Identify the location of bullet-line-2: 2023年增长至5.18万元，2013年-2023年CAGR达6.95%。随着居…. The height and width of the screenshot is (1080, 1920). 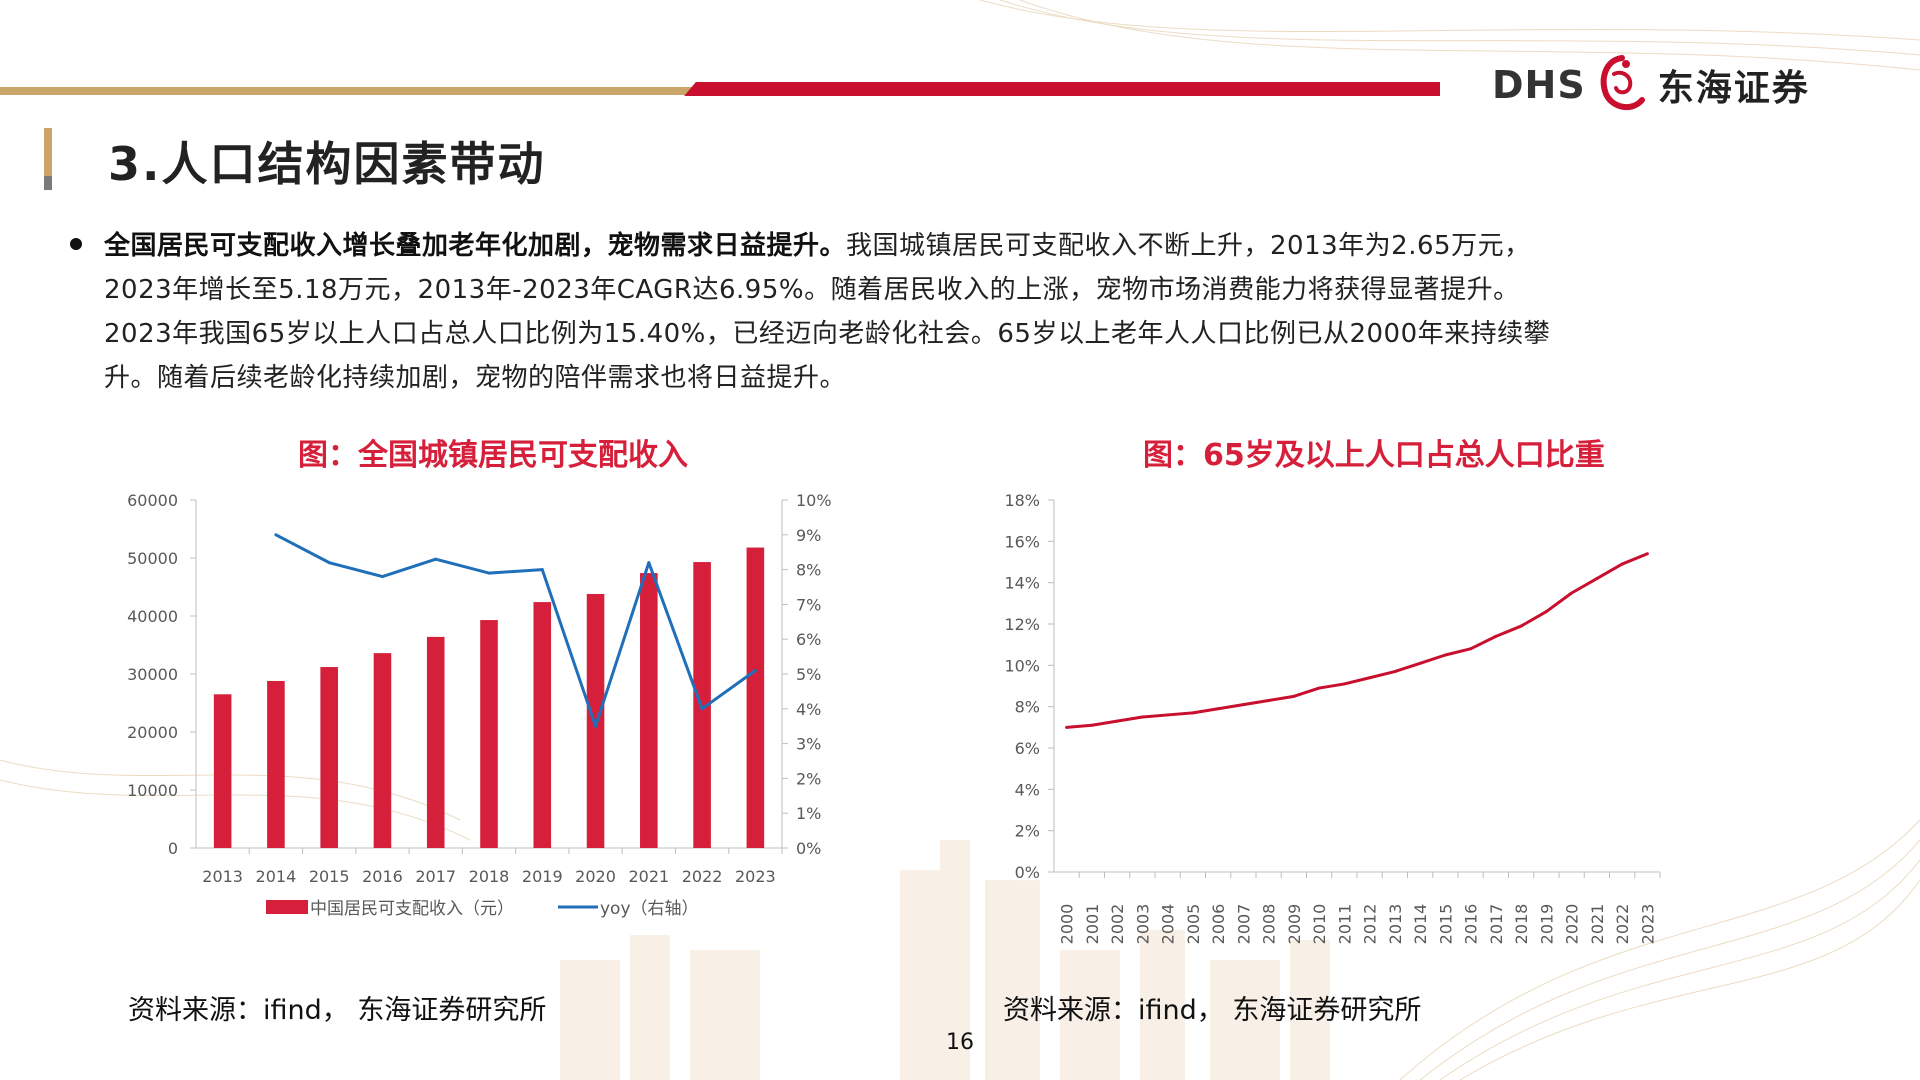
(812, 290).